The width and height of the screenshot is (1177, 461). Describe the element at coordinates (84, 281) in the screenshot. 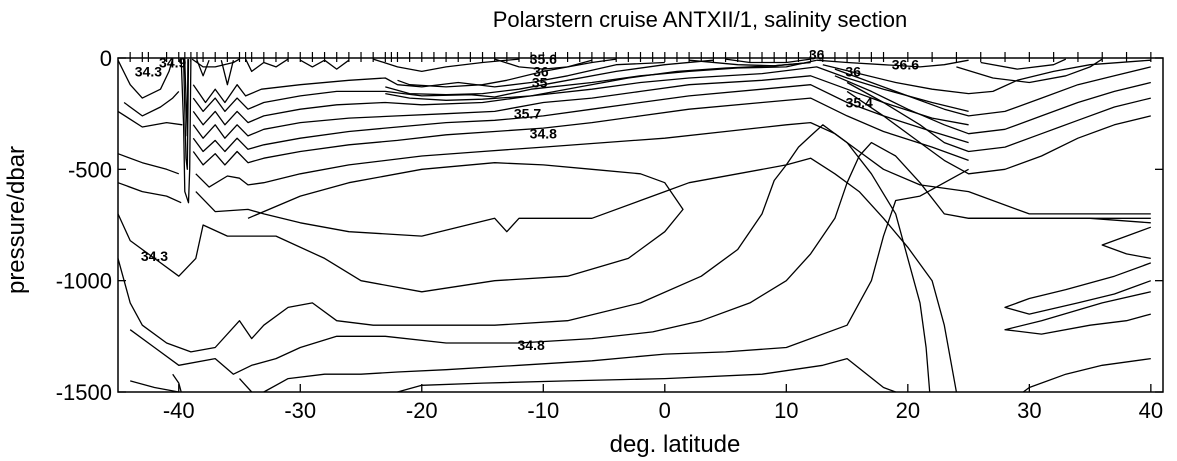

I see `y-tick-label: -1000` at that location.